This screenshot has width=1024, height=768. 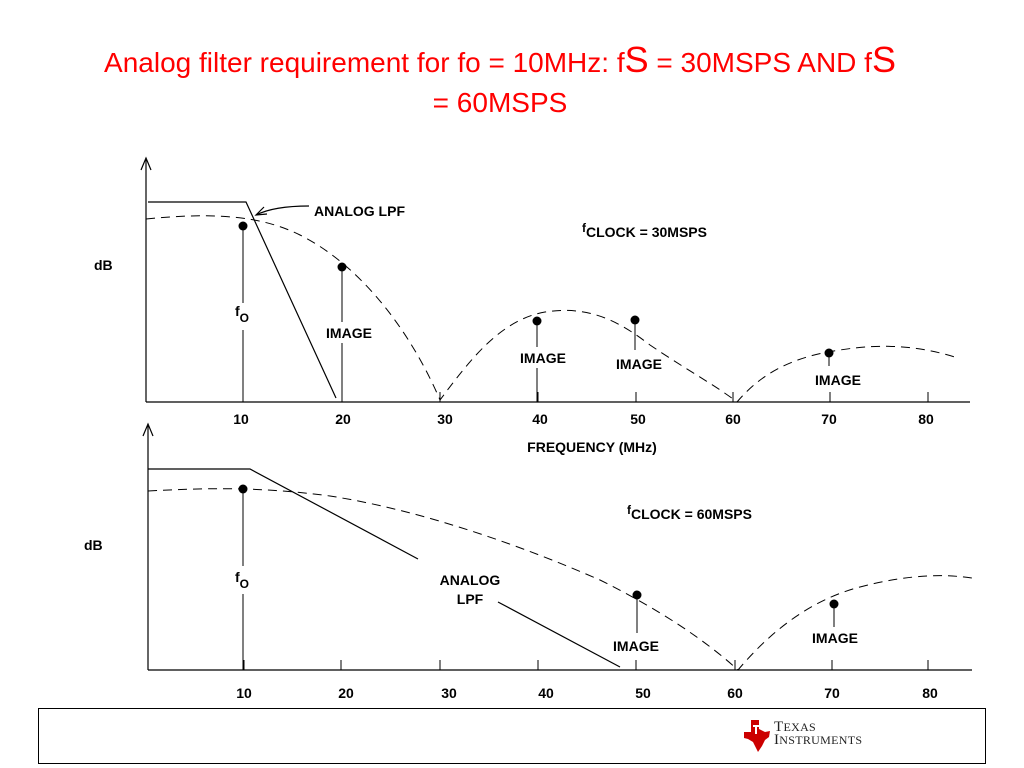 I want to click on top-clock-label: fCLOCK = 30MSPS, so click(x=644, y=230).